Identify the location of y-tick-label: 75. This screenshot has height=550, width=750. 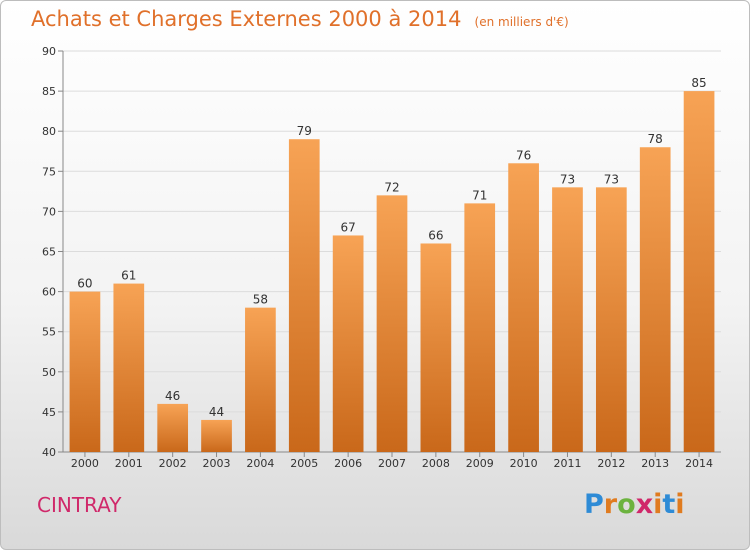
(49, 171).